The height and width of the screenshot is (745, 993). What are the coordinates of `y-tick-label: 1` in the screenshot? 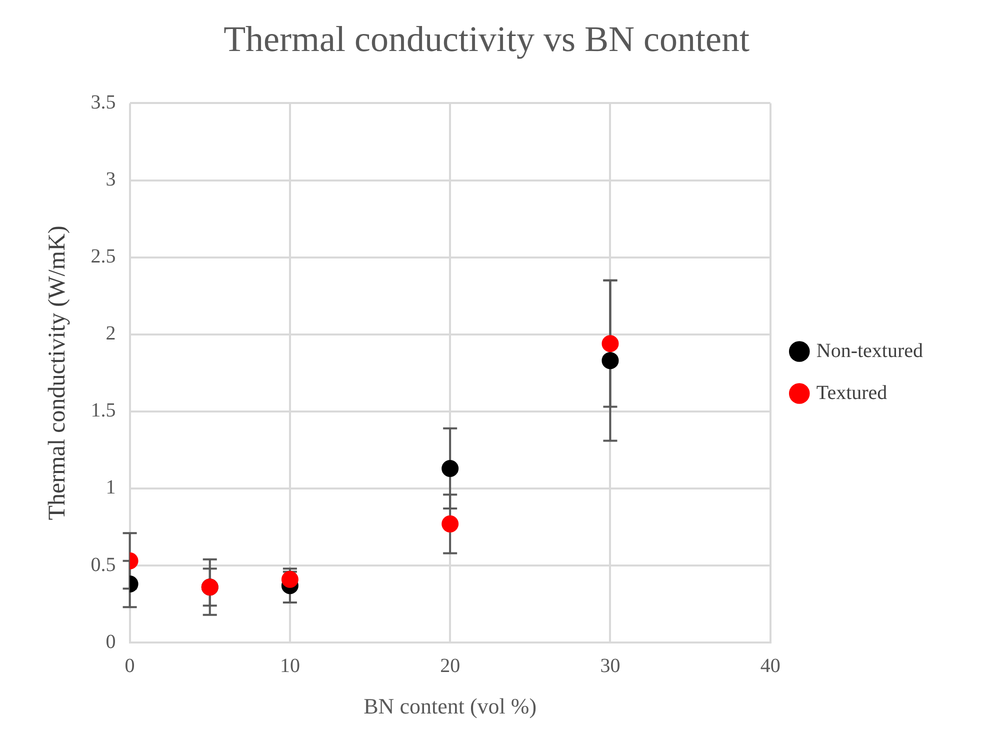 It's located at (111, 487).